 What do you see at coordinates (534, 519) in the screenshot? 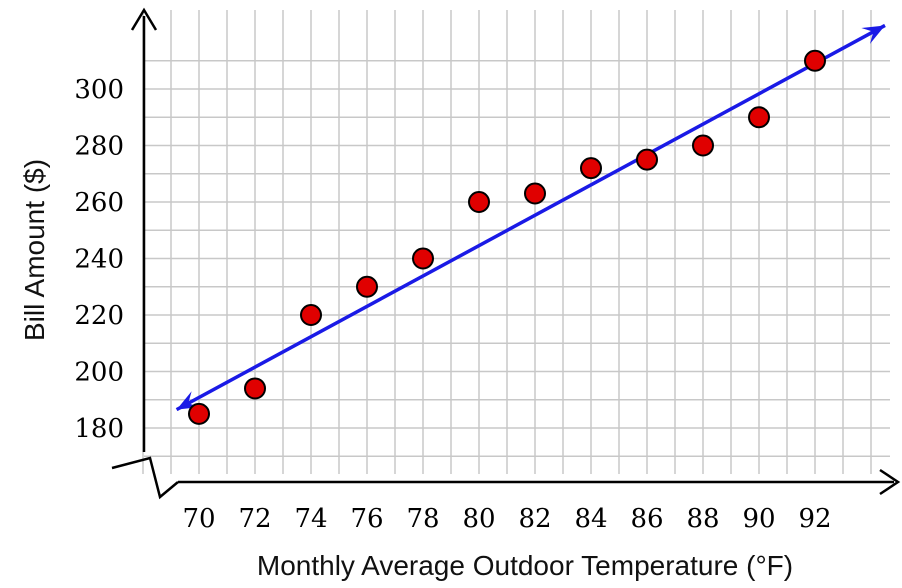
I see `x-tick-label: 82` at bounding box center [534, 519].